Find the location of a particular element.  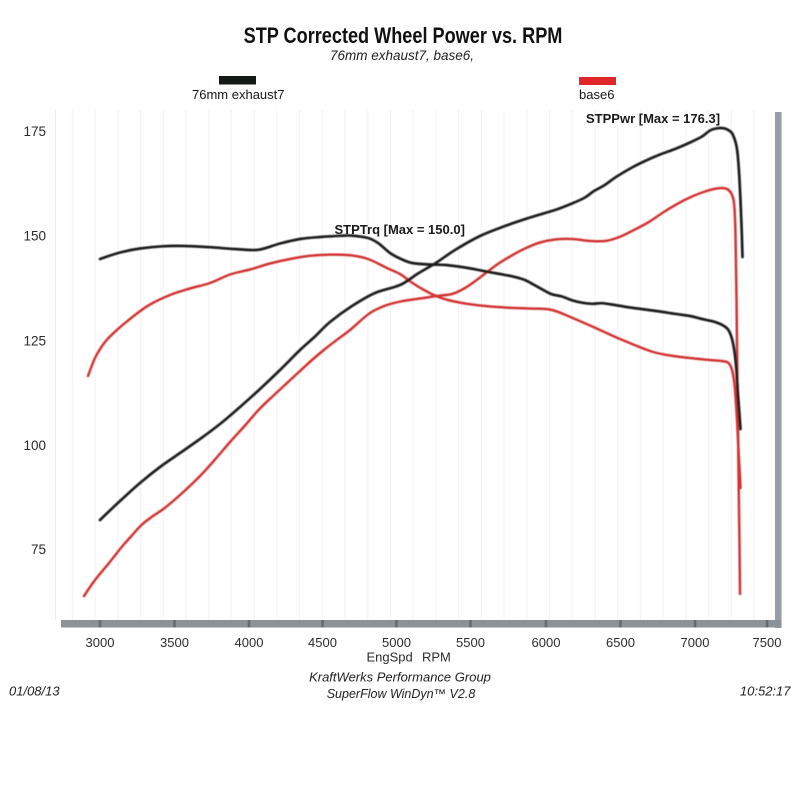

svg-text: 175 is located at coordinates (34, 131).